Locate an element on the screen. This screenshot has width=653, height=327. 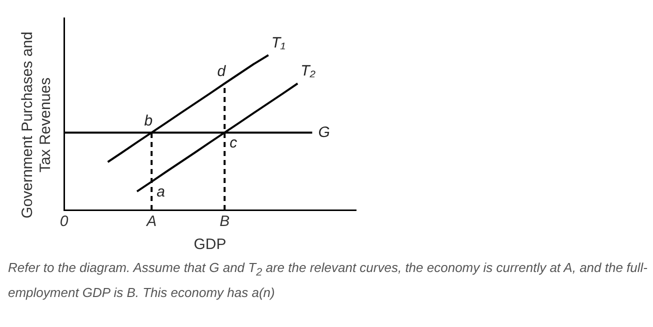
x-tick-label: B is located at coordinates (225, 221).